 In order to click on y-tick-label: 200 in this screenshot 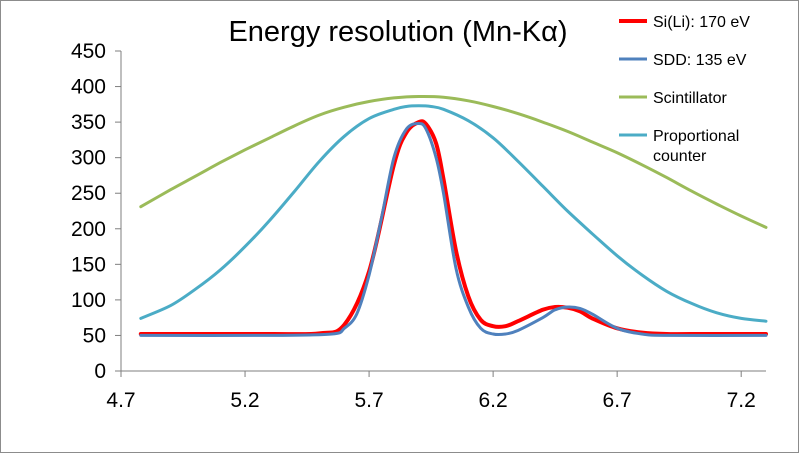, I will do `click(88, 229)`.